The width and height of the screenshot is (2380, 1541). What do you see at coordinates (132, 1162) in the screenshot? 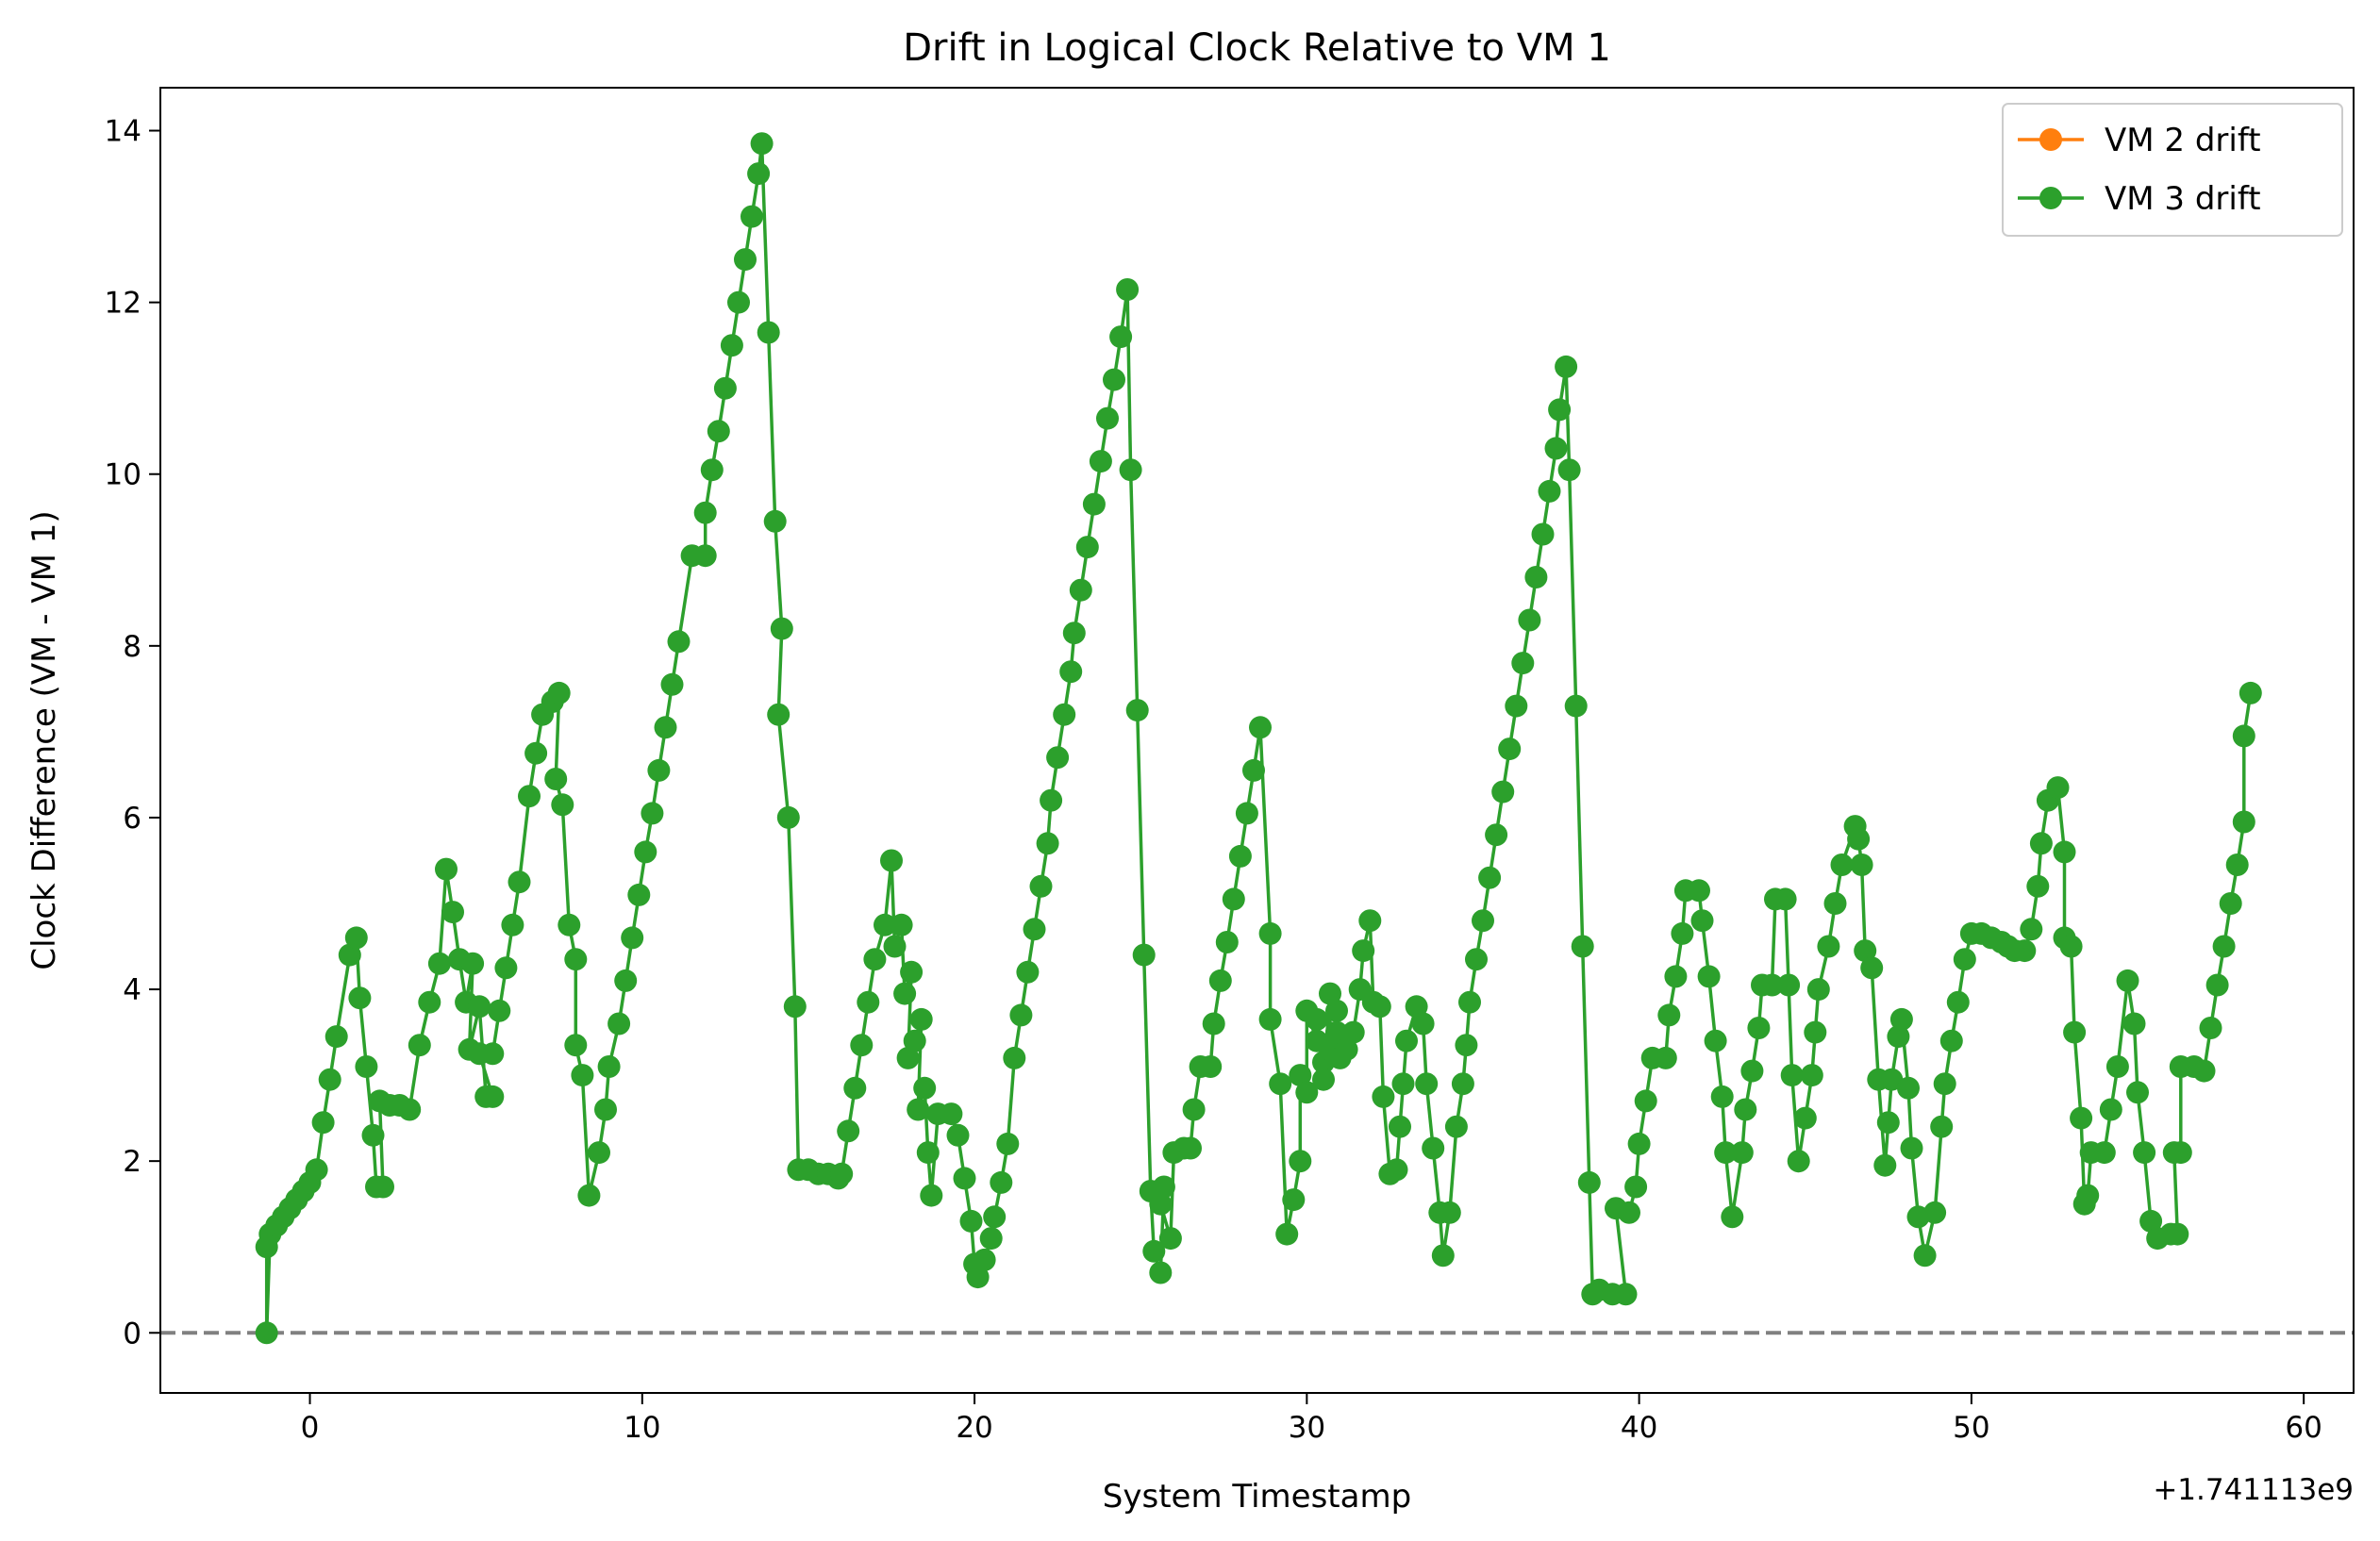
I see `y-tick-label: 2` at bounding box center [132, 1162].